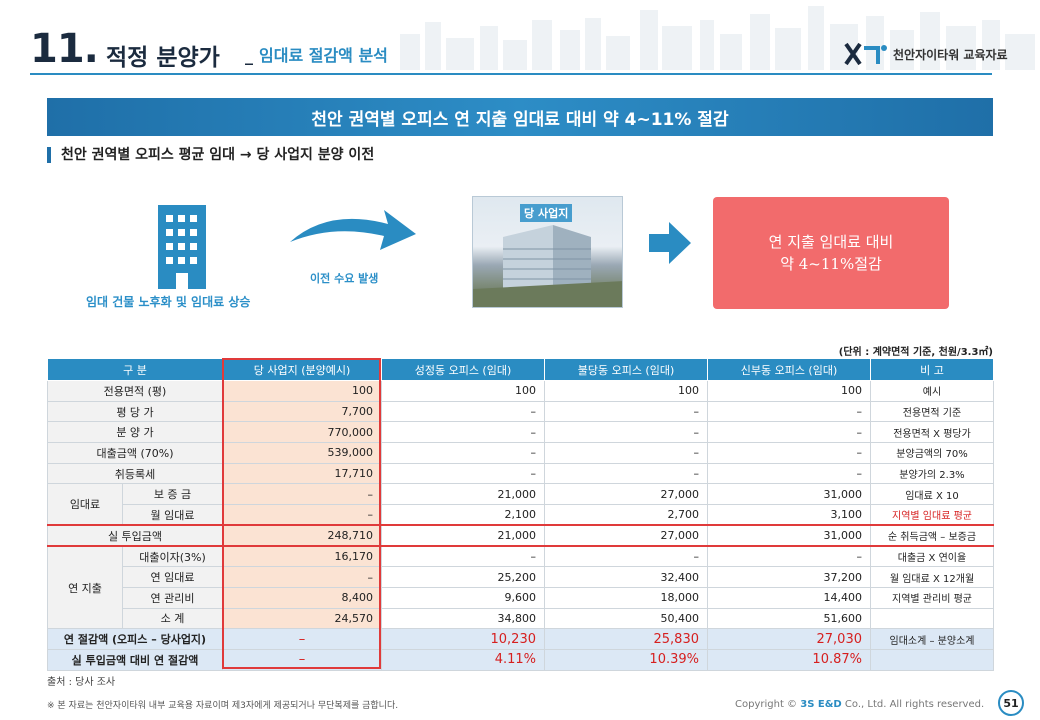  I want to click on curved-arrow-icon, so click(353, 230).